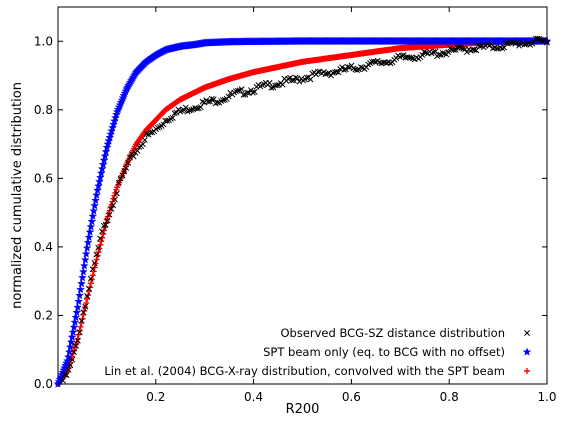 This screenshot has height=421, width=563. Describe the element at coordinates (43, 41) in the screenshot. I see `y-tick-label: 1.0` at that location.